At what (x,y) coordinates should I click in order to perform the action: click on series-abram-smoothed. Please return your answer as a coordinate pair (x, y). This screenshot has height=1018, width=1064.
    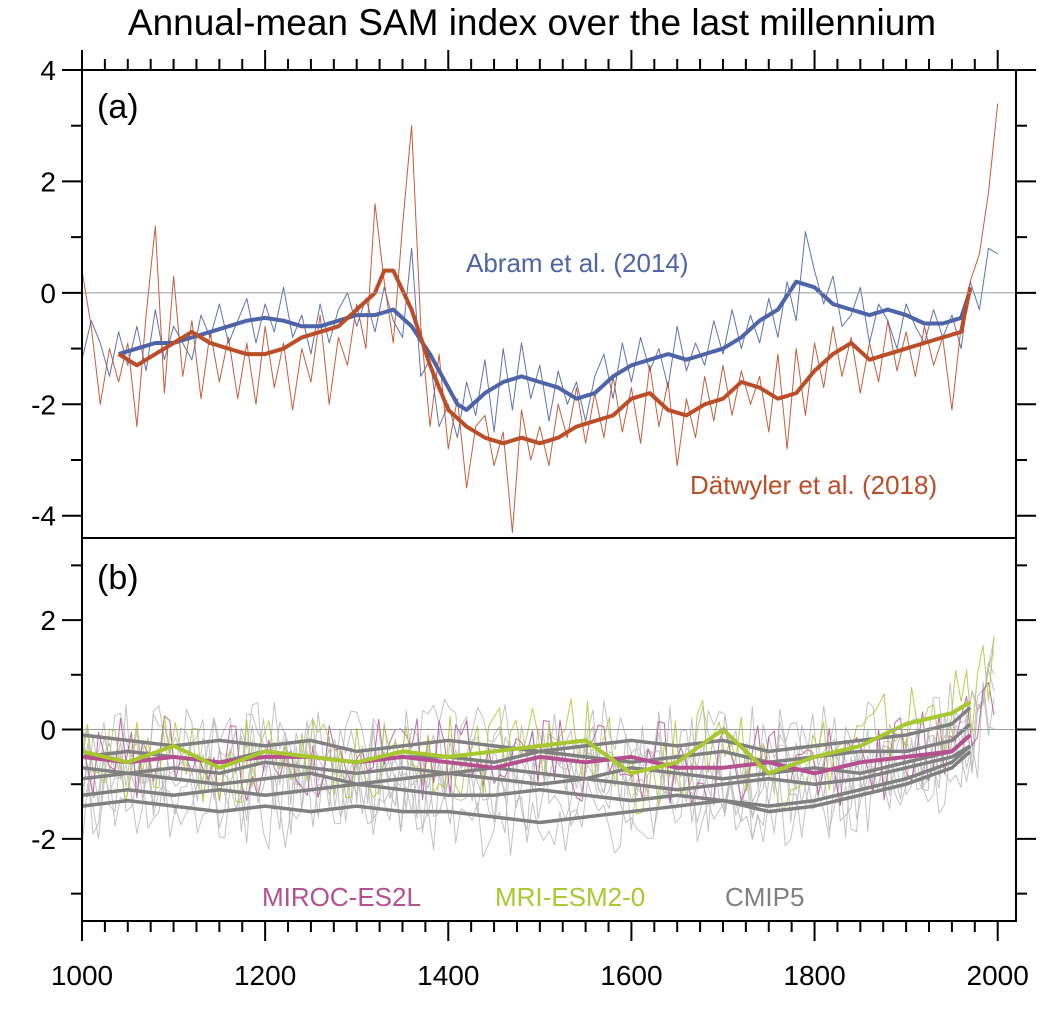
    Looking at the image, I should click on (545, 345).